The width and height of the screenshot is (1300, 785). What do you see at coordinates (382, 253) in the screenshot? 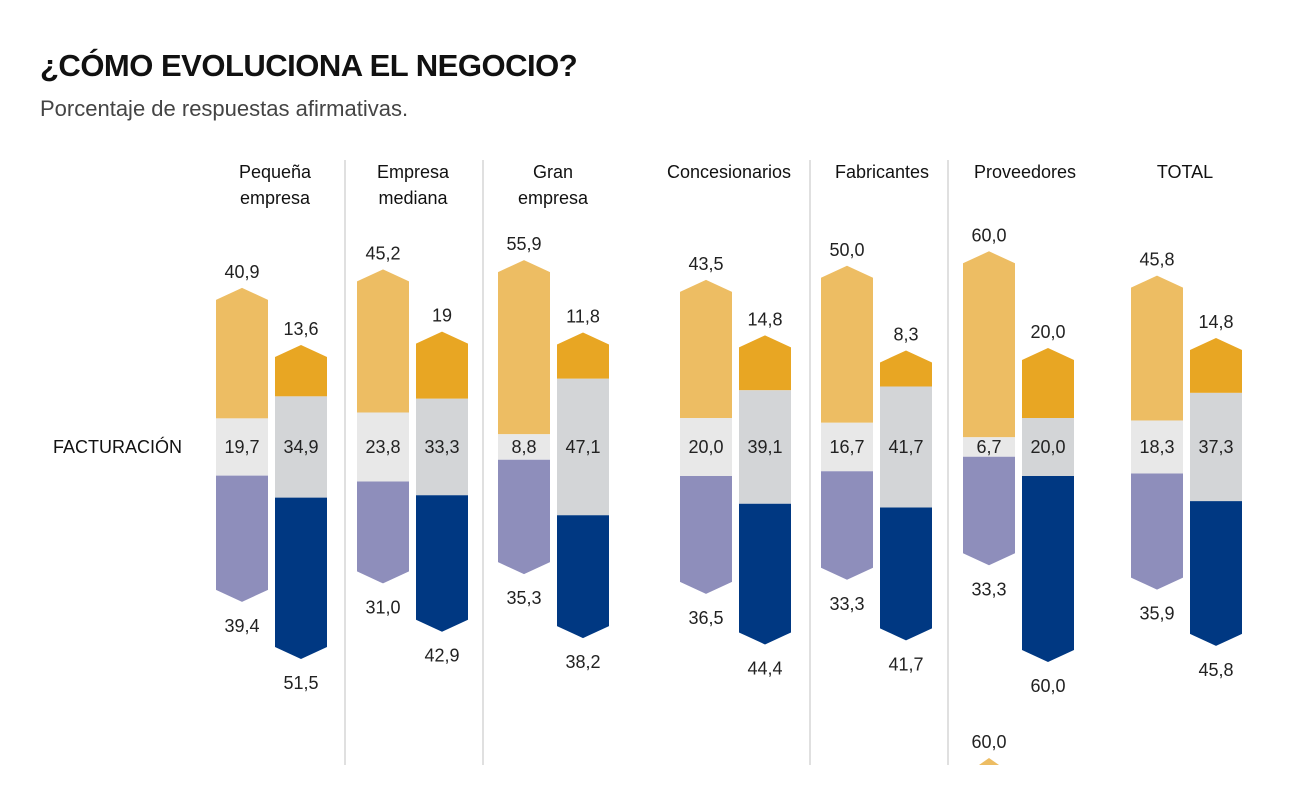
I see `left-up-label: 45,2` at bounding box center [382, 253].